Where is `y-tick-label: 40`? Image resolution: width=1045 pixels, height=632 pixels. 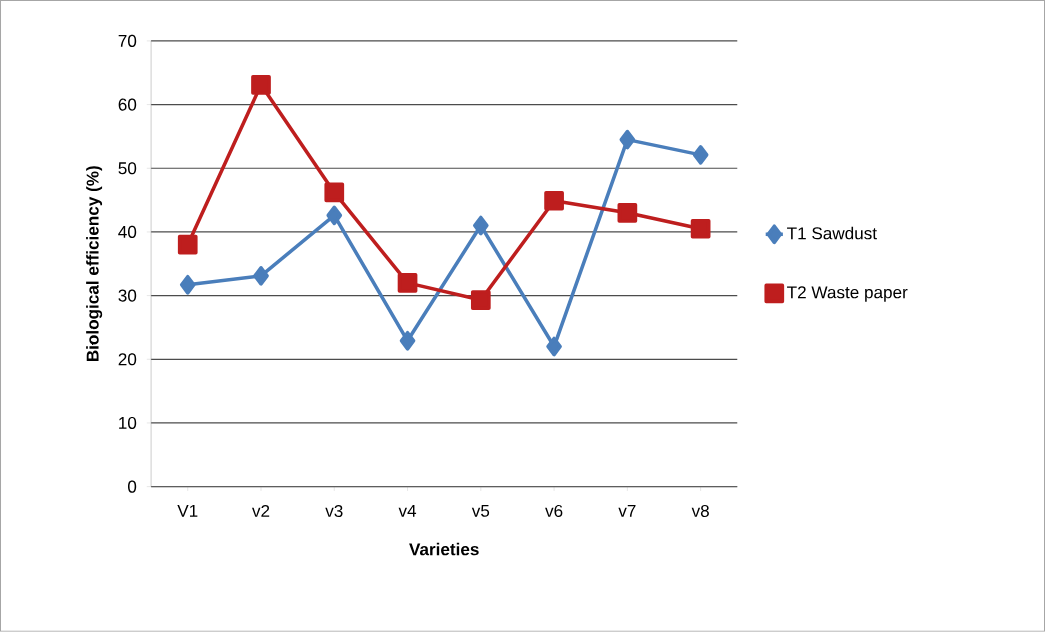
y-tick-label: 40 is located at coordinates (127, 232).